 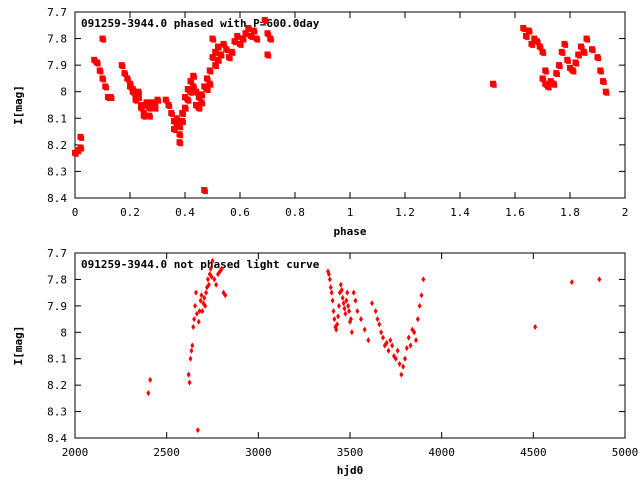 I want to click on x-tick-label: 0.8, so click(x=295, y=212).